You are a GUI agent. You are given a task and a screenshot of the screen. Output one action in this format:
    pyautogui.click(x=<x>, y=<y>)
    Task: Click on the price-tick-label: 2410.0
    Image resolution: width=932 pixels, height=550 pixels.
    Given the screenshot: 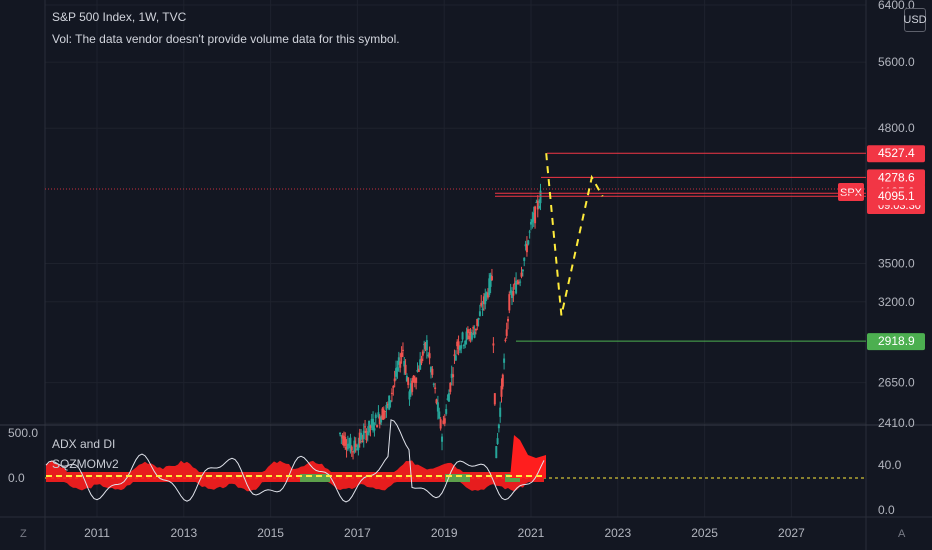 What is the action you would take?
    pyautogui.click(x=896, y=423)
    